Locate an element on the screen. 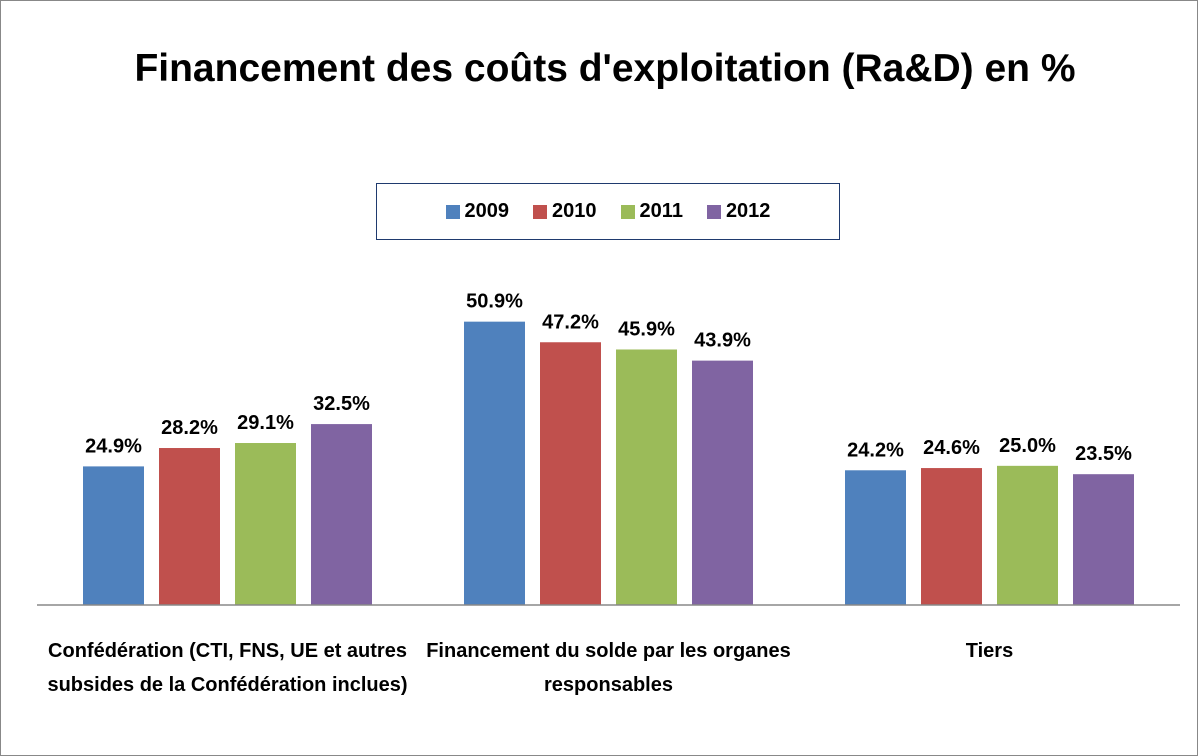 The height and width of the screenshot is (756, 1198). data-label: 24.9% is located at coordinates (113, 446).